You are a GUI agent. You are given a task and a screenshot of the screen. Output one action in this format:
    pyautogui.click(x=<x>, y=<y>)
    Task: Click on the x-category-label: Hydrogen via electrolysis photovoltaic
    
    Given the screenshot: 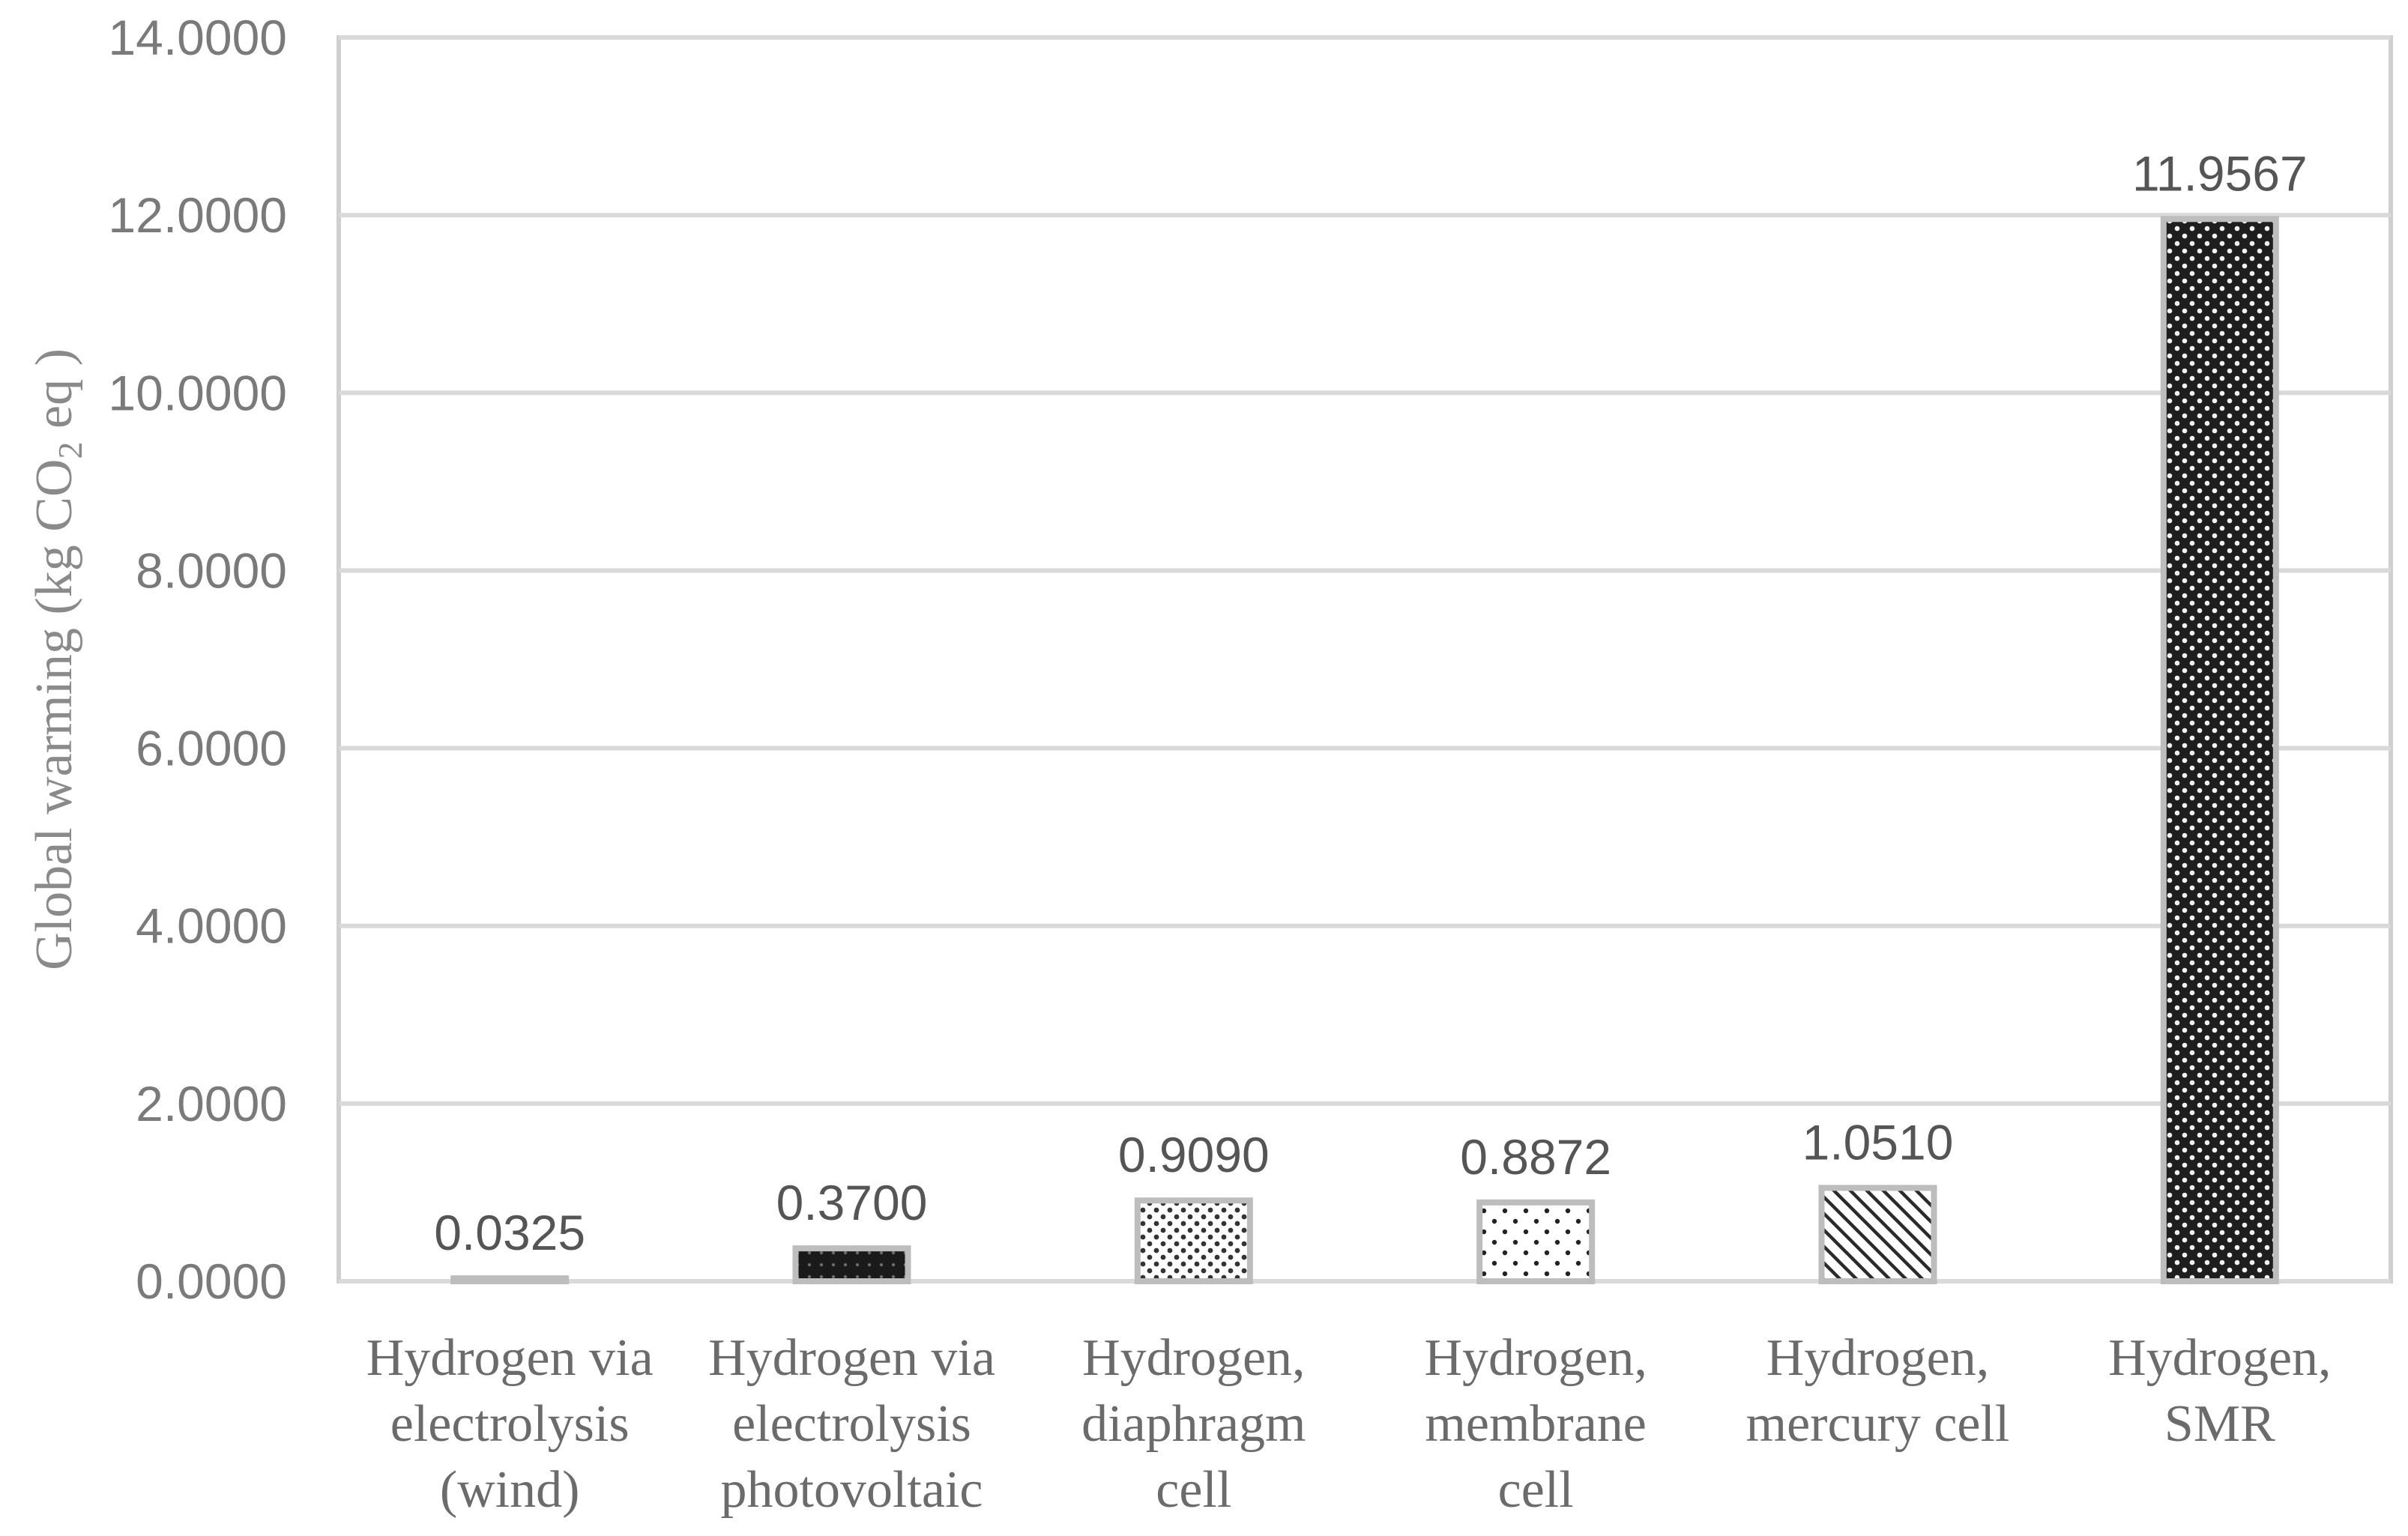 What is the action you would take?
    pyautogui.click(x=851, y=1424)
    